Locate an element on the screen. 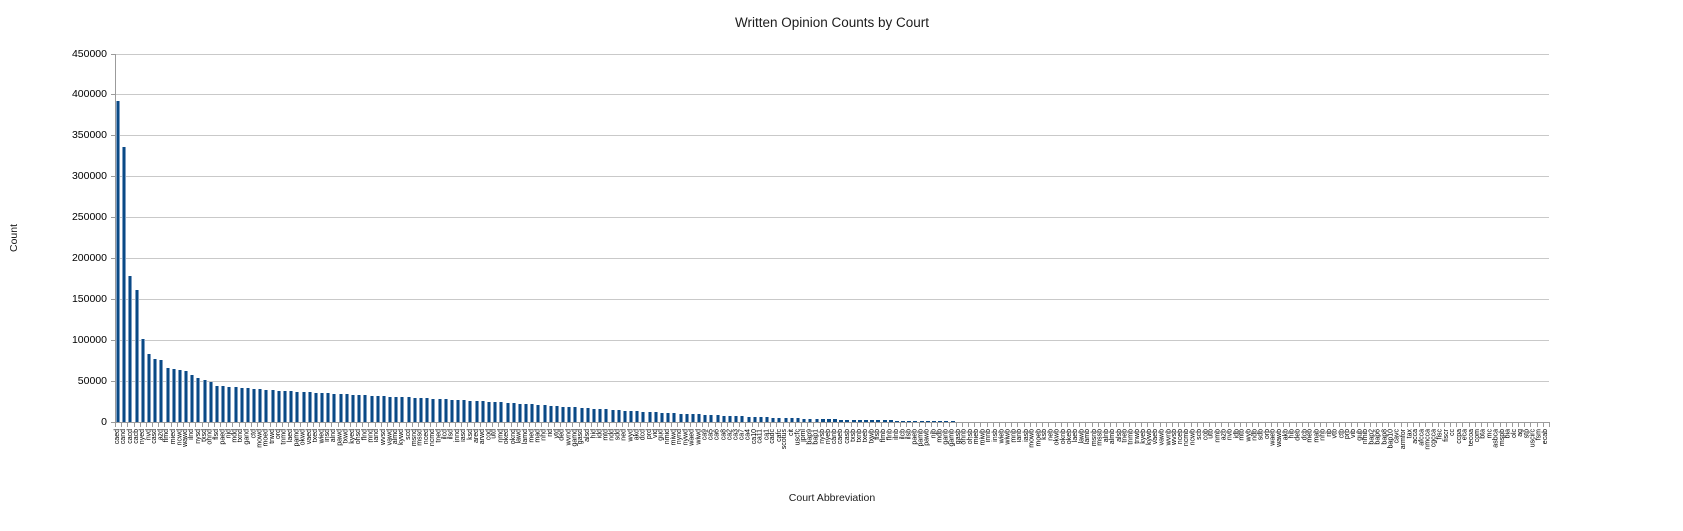  y-tick-label: 300000 is located at coordinates (89, 176).